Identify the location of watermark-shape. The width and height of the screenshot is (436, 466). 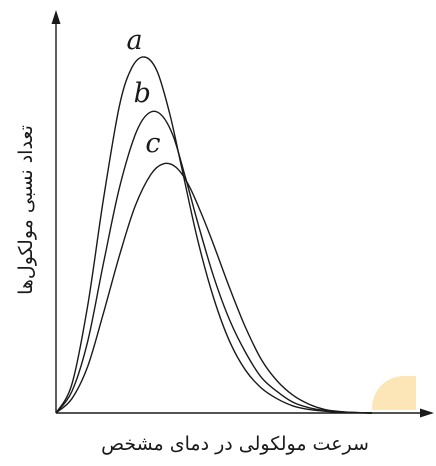
(394, 393).